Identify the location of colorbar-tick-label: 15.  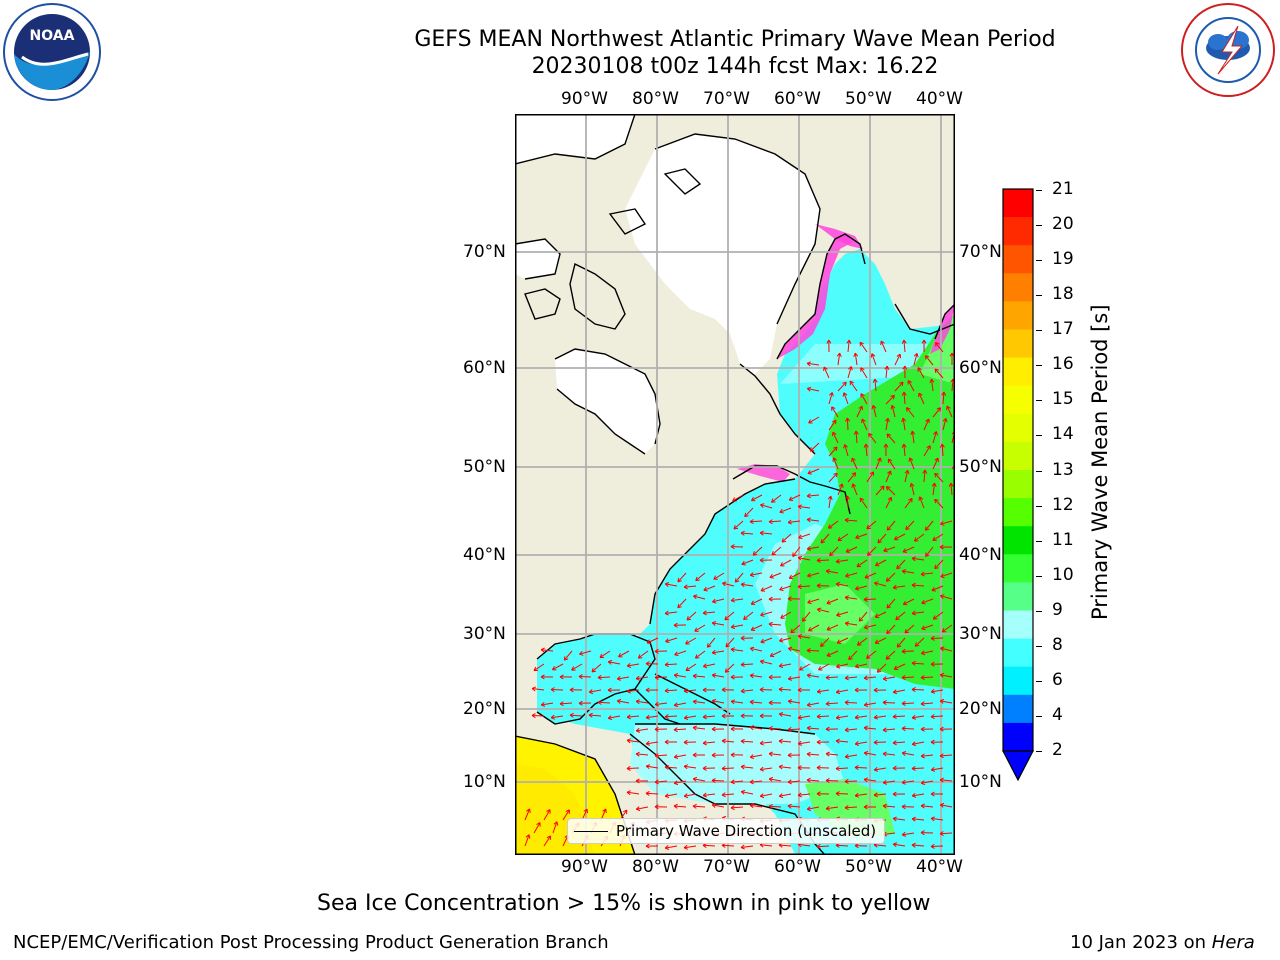
(1063, 399).